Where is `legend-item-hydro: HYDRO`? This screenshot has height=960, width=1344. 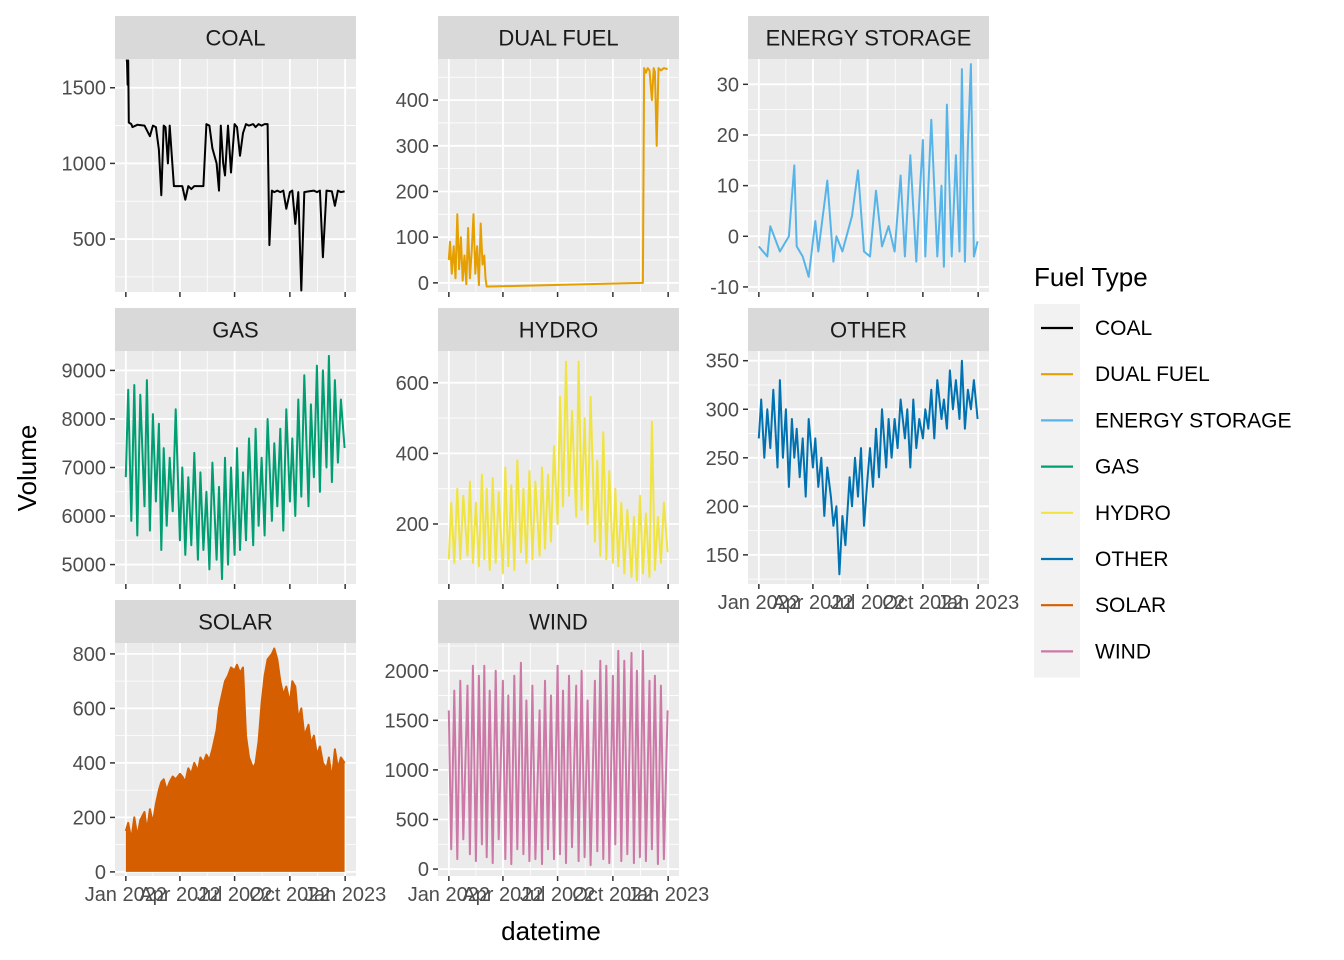
legend-item-hydro: HYDRO is located at coordinates (1106, 513).